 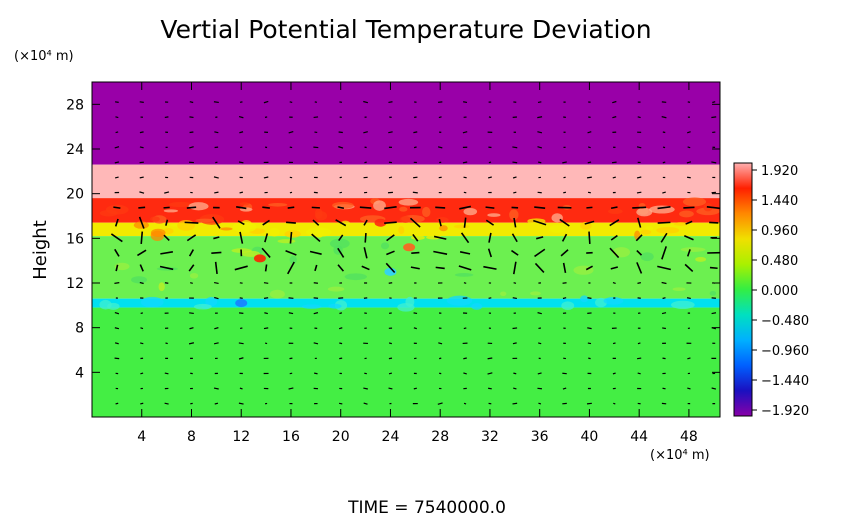 I want to click on x-tick-label: 24, so click(x=391, y=437).